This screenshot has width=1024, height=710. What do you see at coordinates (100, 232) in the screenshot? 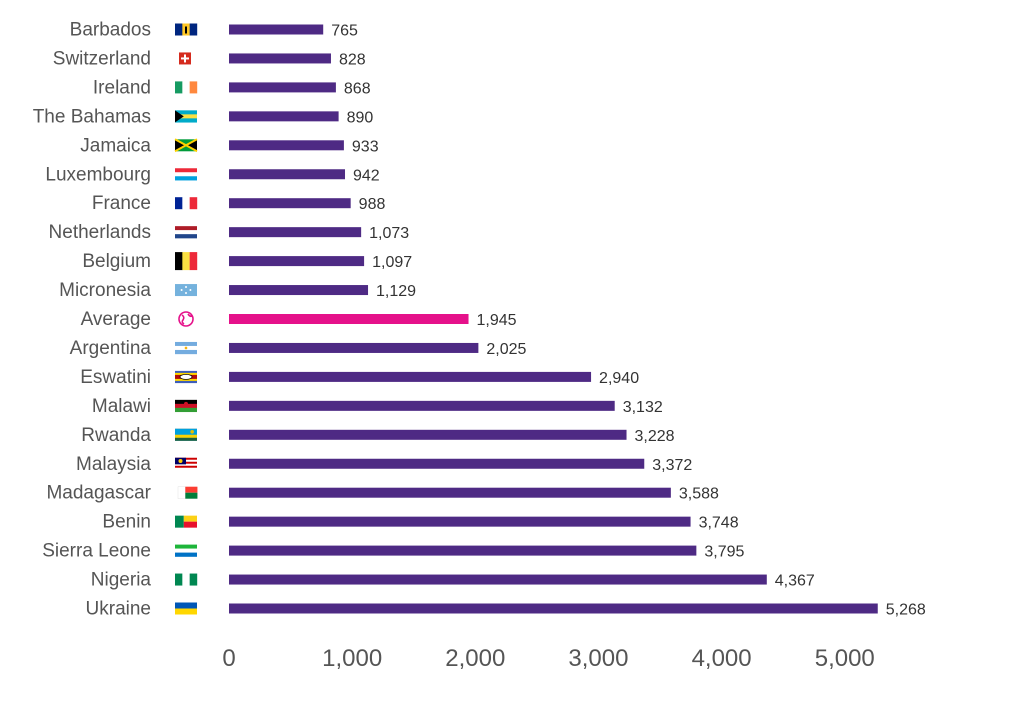
I see `category-label-netherlands: Netherlands` at bounding box center [100, 232].